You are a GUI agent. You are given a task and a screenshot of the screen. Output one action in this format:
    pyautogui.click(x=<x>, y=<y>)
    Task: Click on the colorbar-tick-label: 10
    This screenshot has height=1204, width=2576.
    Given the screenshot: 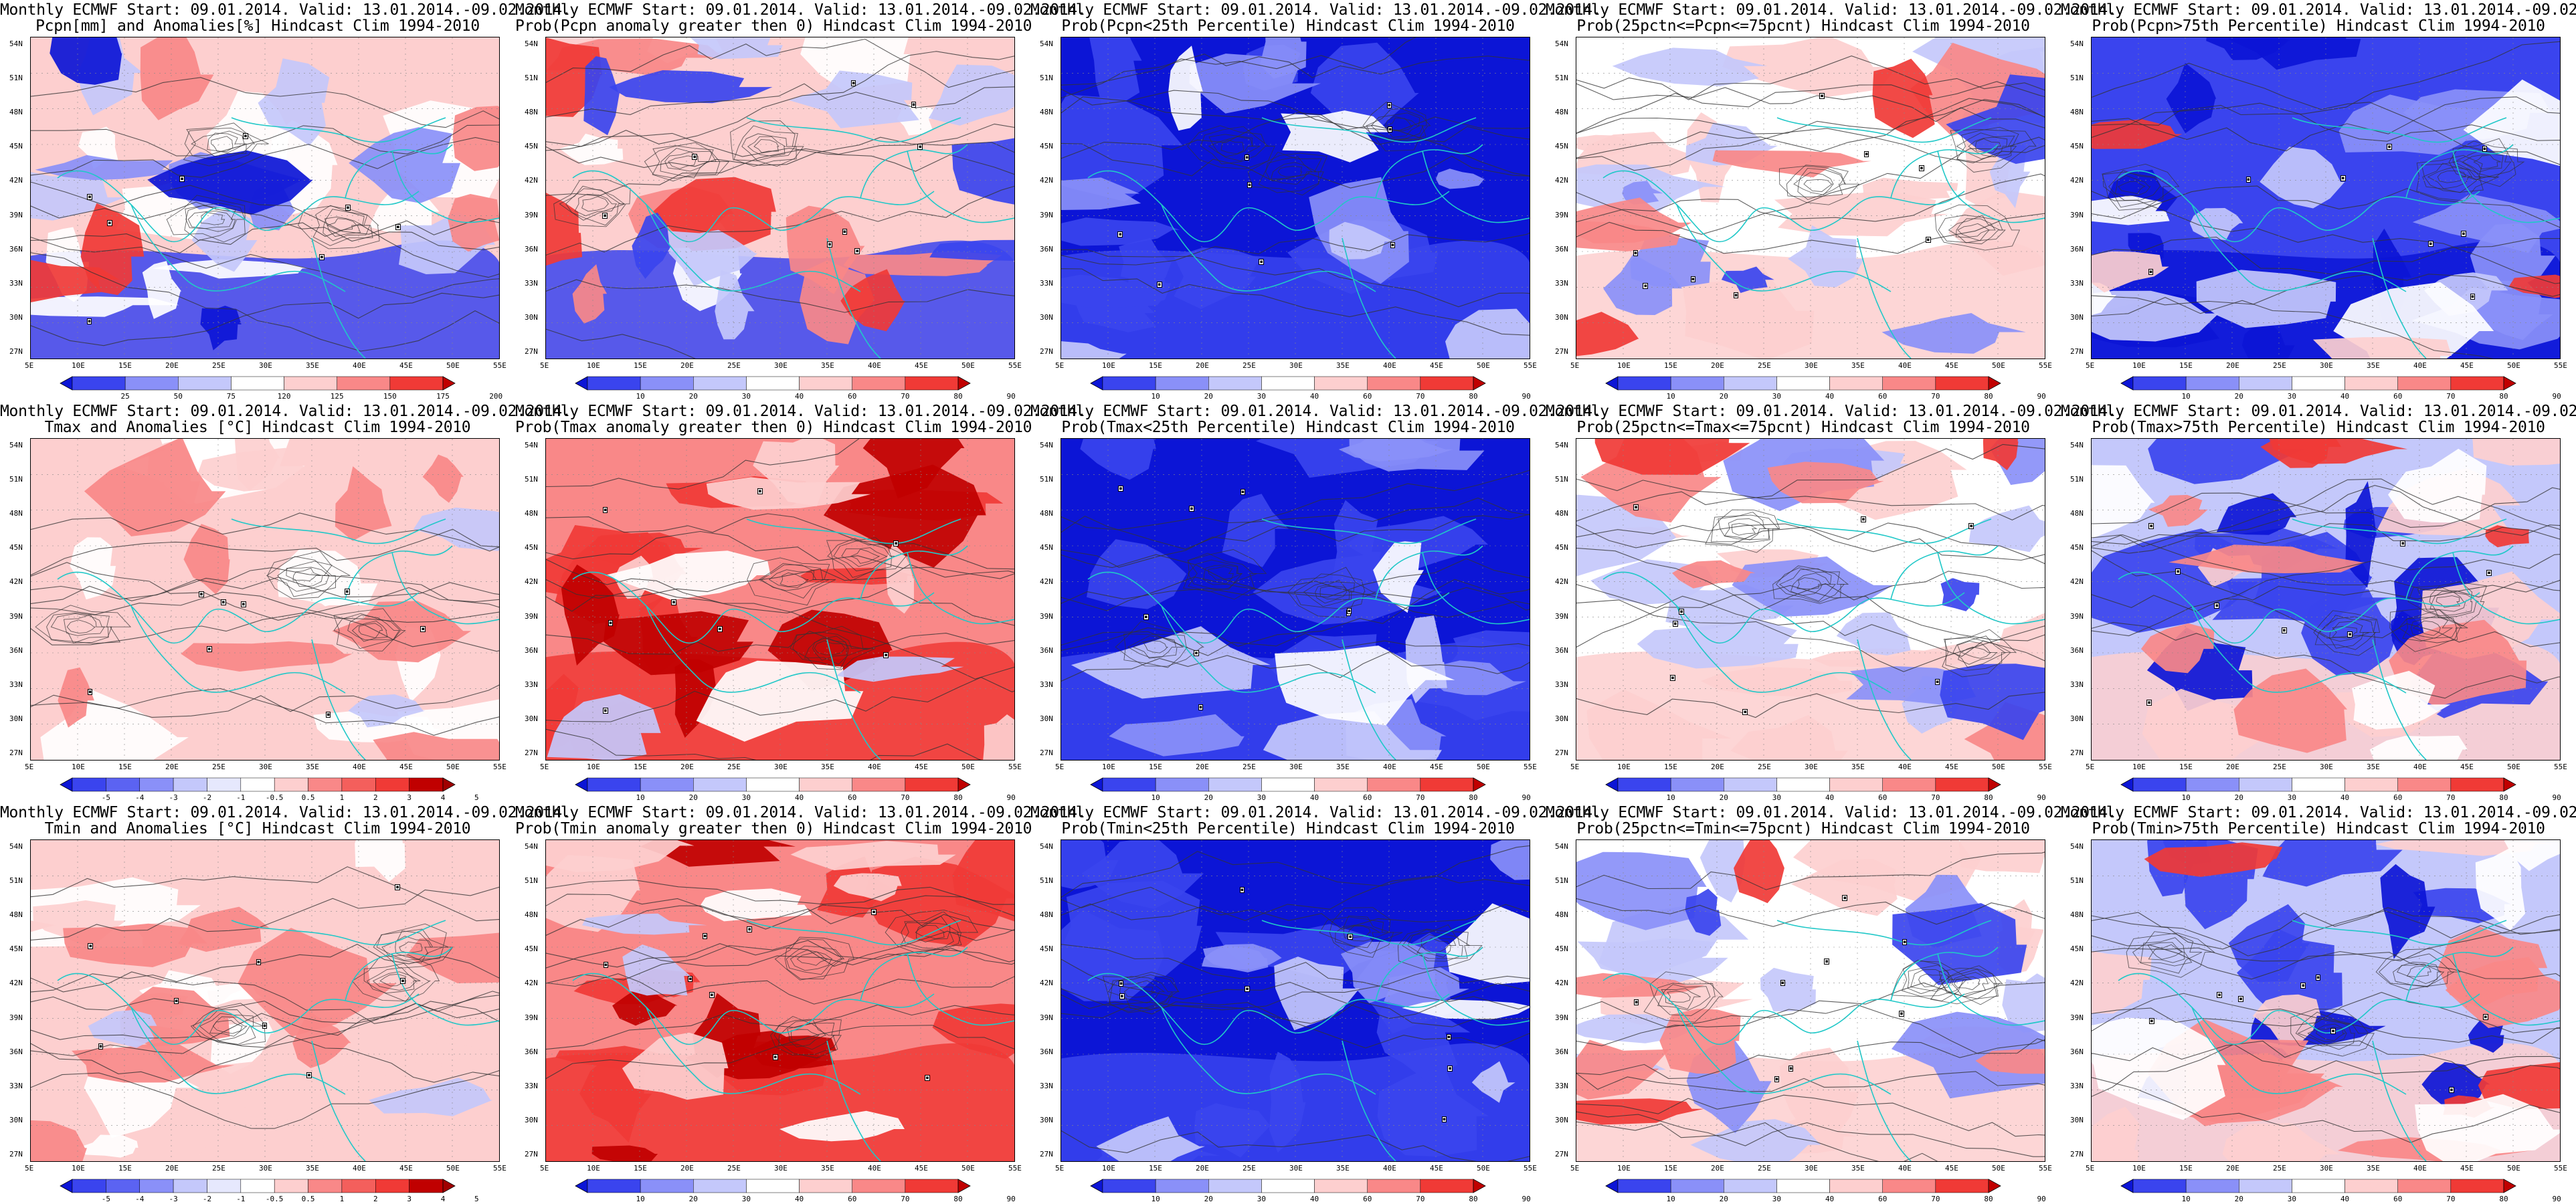 What is the action you would take?
    pyautogui.click(x=640, y=396)
    